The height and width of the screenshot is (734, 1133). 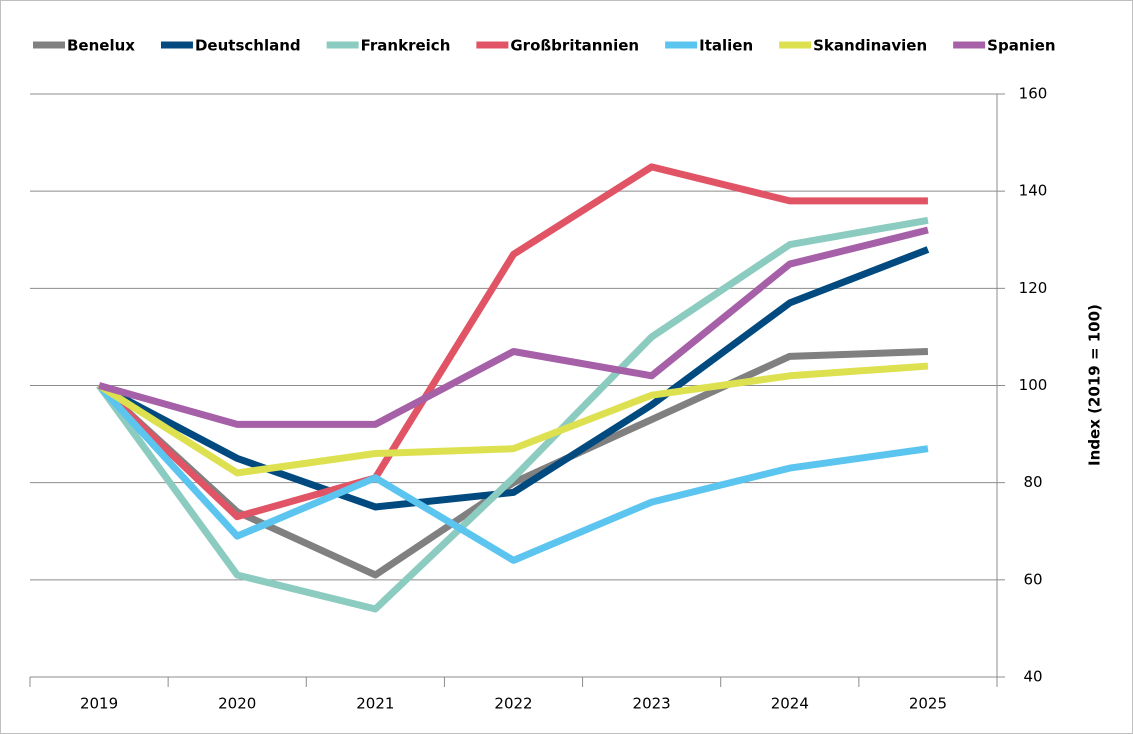 What do you see at coordinates (513, 419) in the screenshot?
I see `series-line` at bounding box center [513, 419].